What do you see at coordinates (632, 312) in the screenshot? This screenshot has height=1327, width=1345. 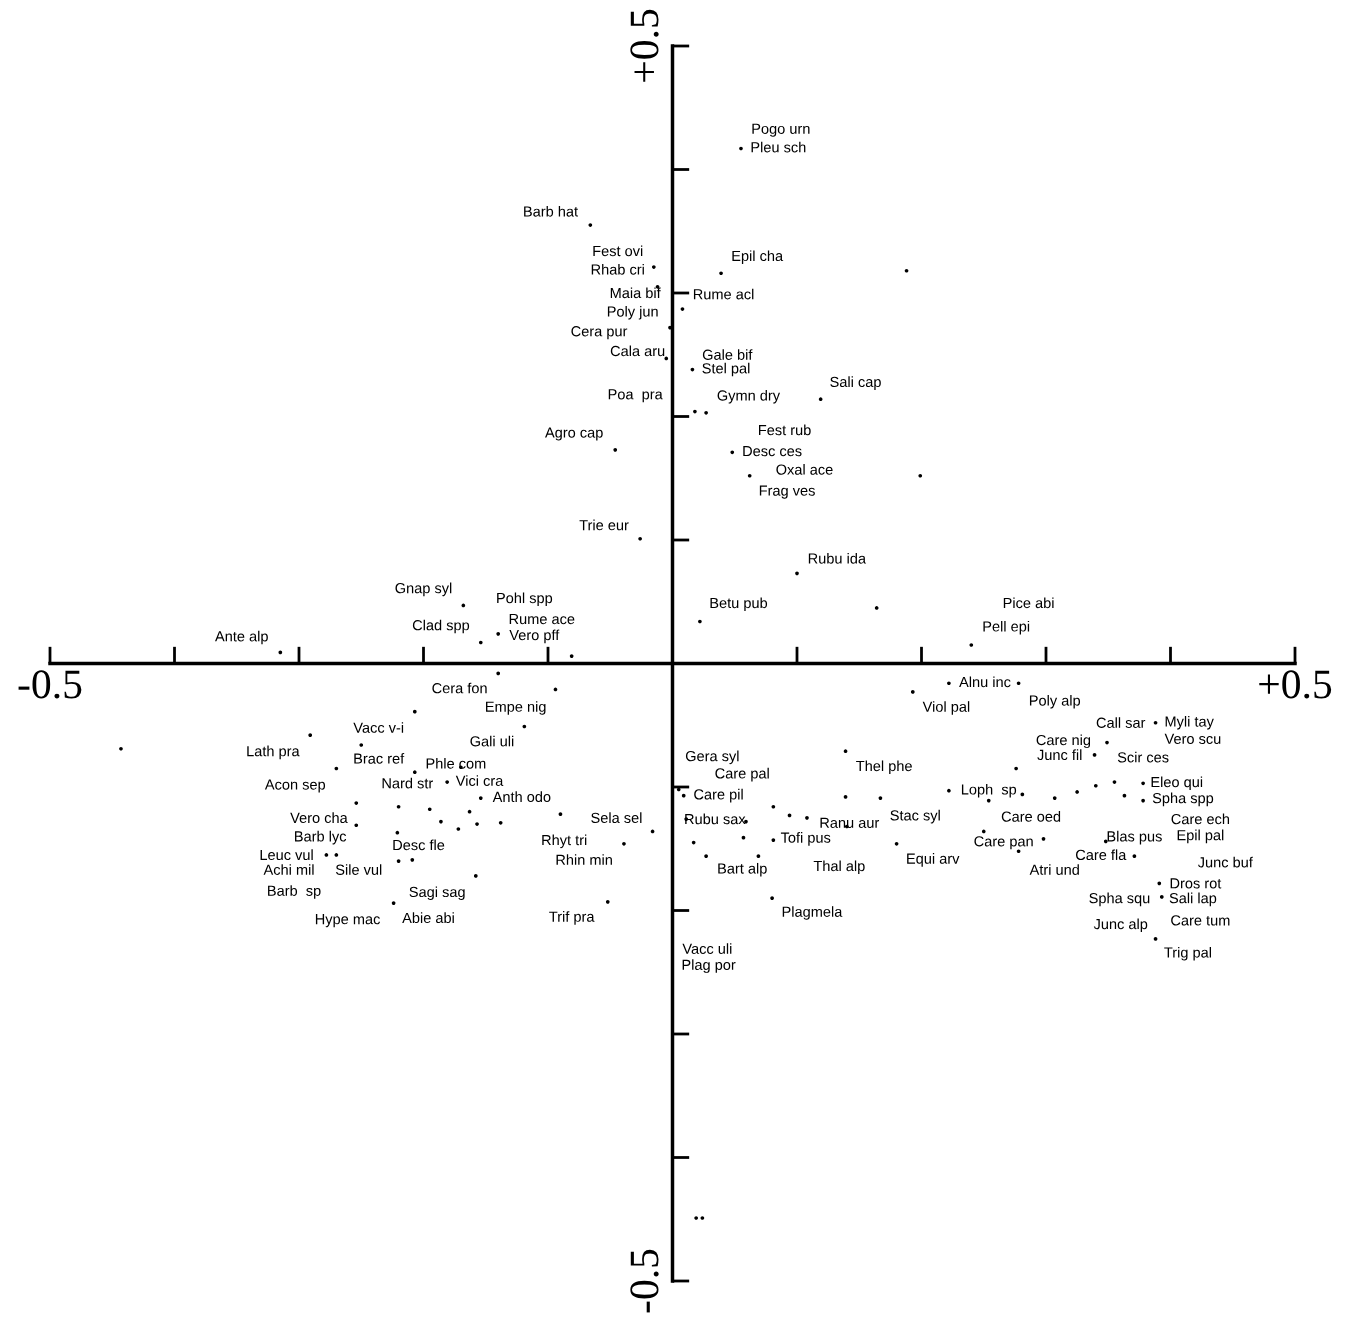 I see `annotation: Poly jun` at bounding box center [632, 312].